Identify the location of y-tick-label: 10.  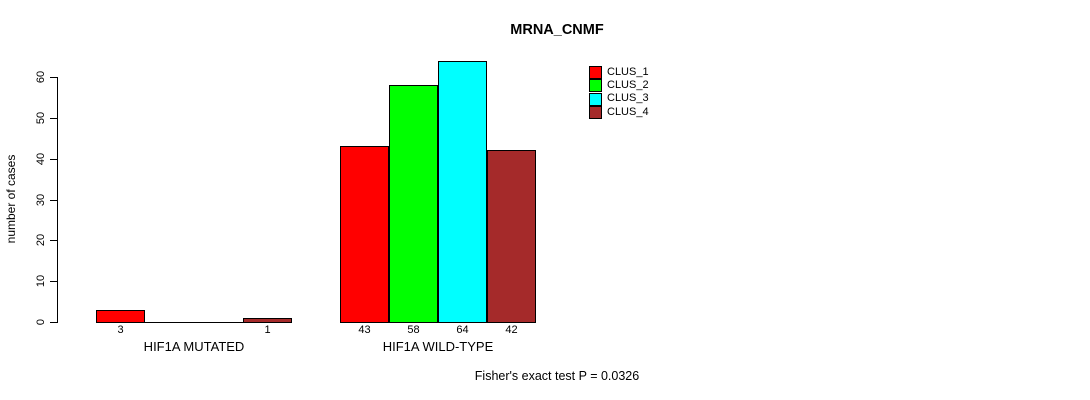
(41, 281).